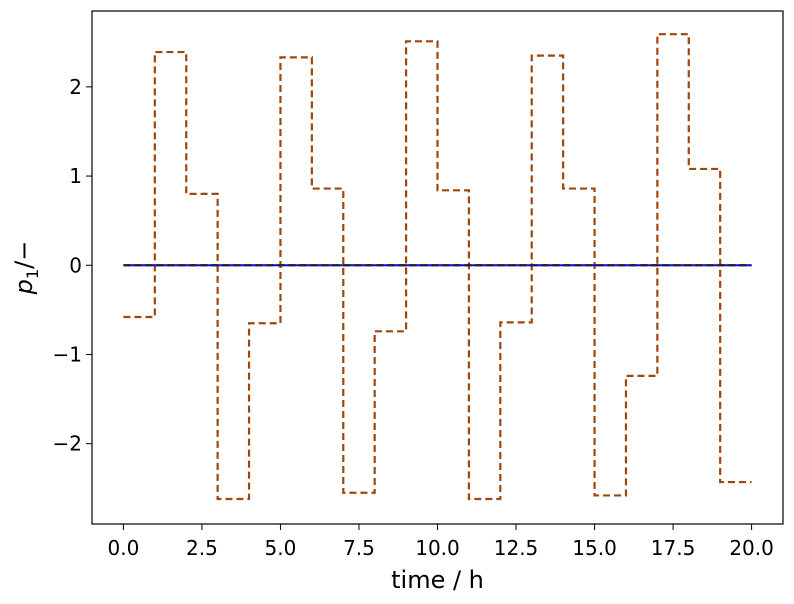 The image size is (794, 604). What do you see at coordinates (67, 354) in the screenshot?
I see `y-tick-label: −1` at bounding box center [67, 354].